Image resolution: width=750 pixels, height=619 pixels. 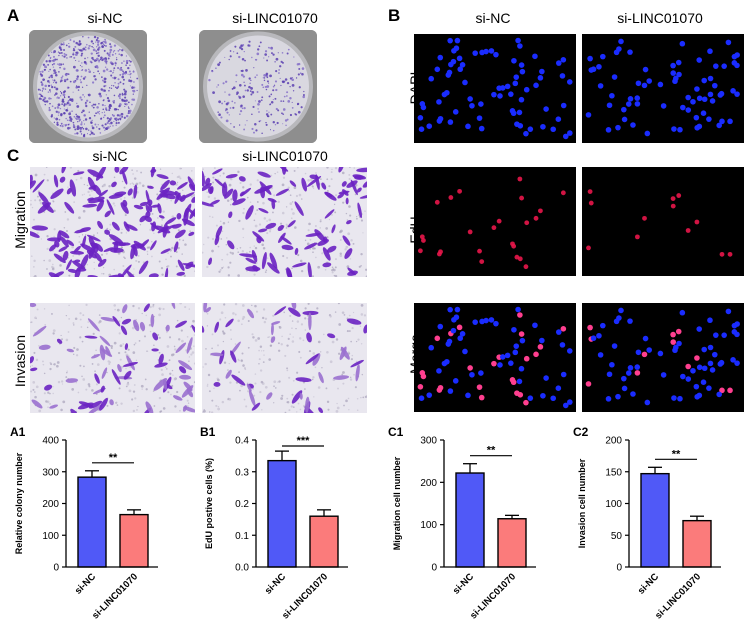 What do you see at coordinates (208, 432) in the screenshot?
I see `chart-panel-label: B1` at bounding box center [208, 432].